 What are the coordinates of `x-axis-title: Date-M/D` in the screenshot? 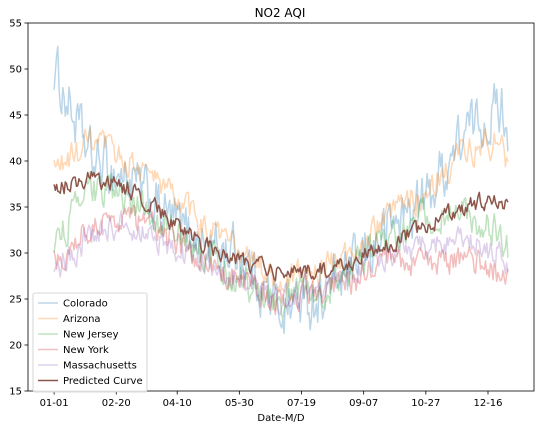 It's located at (281, 418).